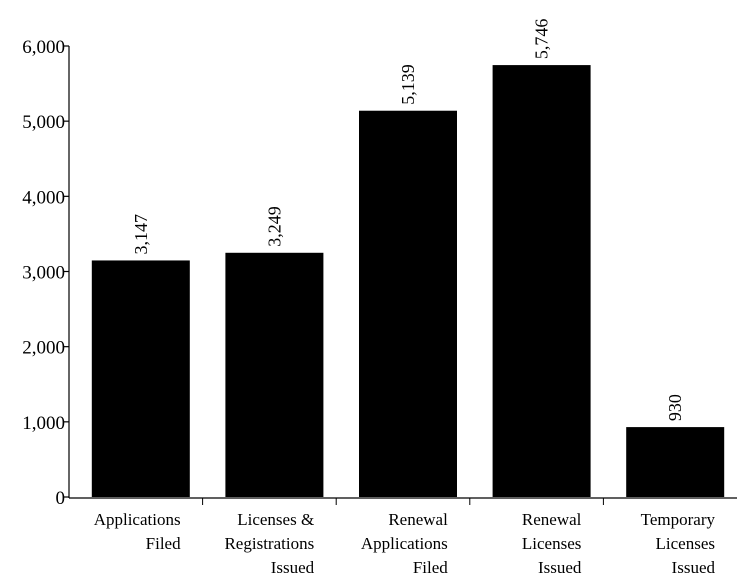 The width and height of the screenshot is (739, 577). I want to click on bar-value-label: 930, so click(675, 407).